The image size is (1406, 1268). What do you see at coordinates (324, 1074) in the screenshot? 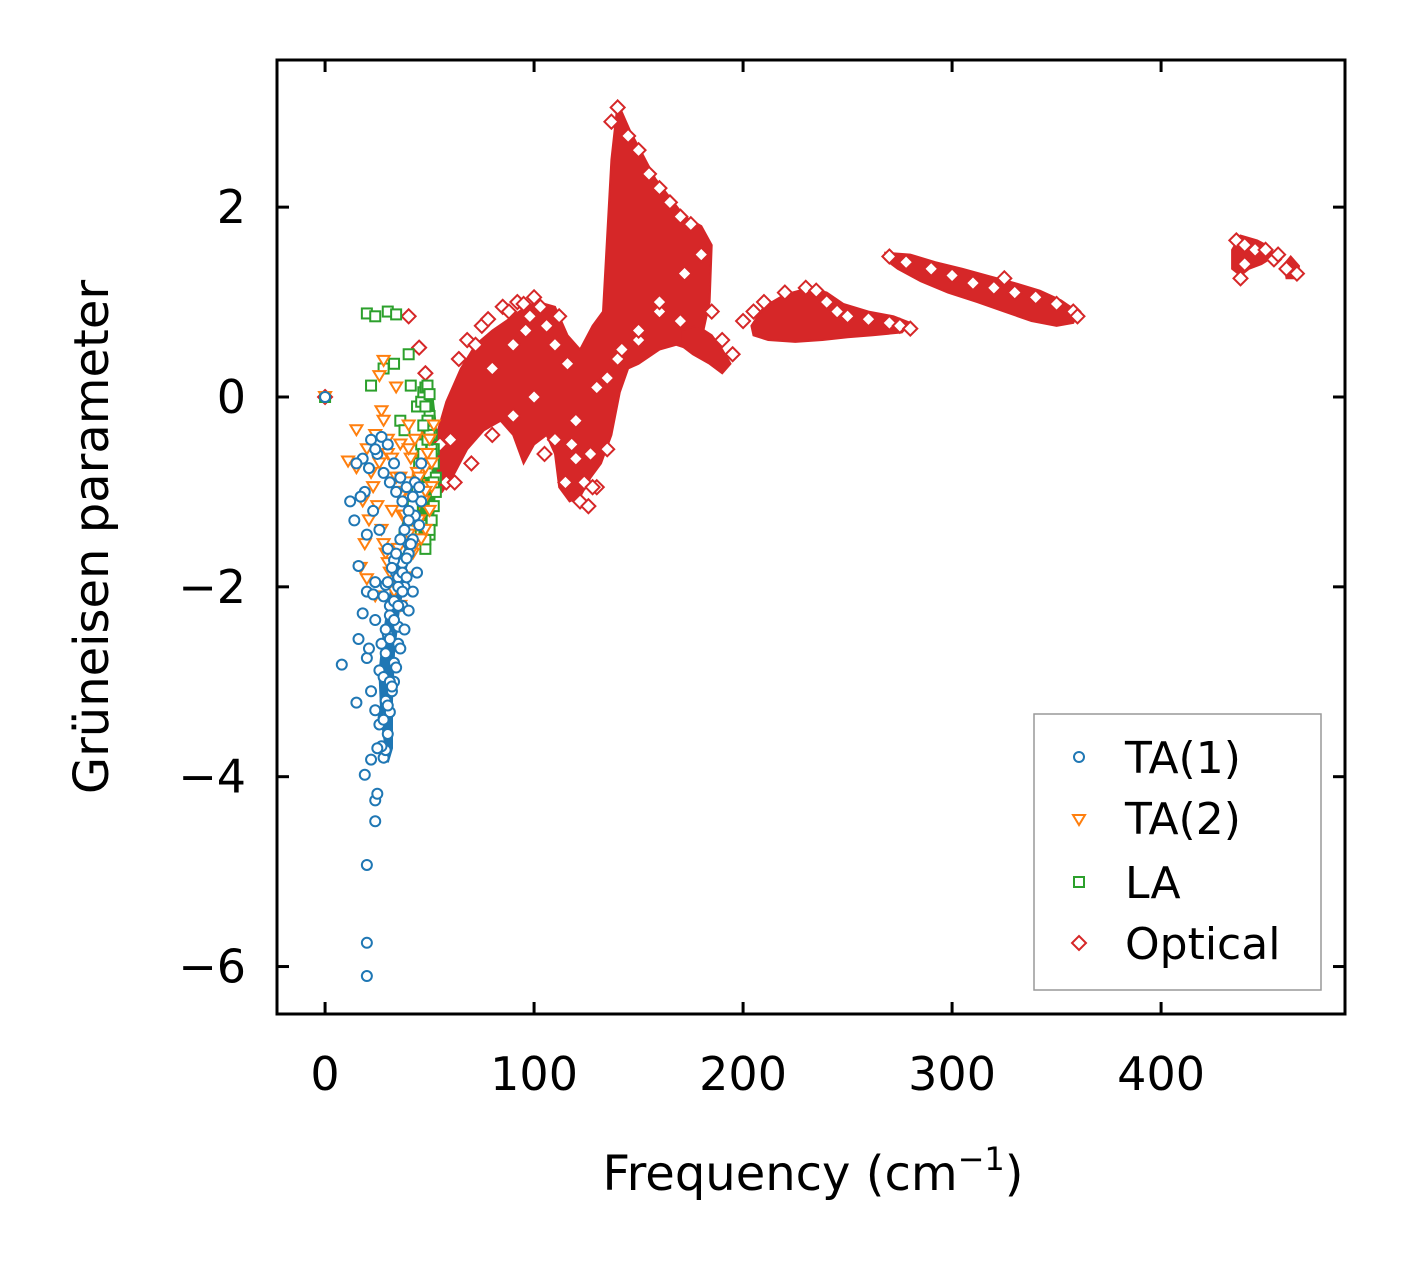
I see `x-tick-label: 0` at bounding box center [324, 1074].